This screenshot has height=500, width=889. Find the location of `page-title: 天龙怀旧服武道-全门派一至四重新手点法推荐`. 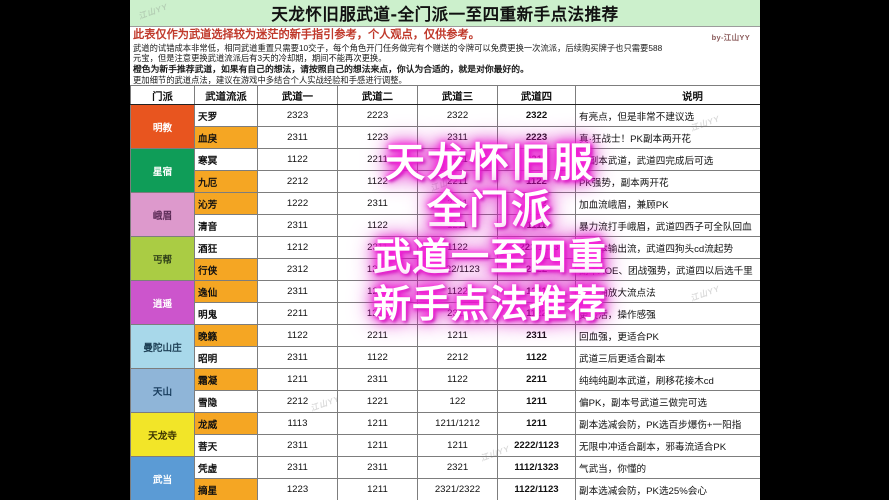

page-title: 天龙怀旧服武道-全门派一至四重新手点法推荐 is located at coordinates (445, 14).